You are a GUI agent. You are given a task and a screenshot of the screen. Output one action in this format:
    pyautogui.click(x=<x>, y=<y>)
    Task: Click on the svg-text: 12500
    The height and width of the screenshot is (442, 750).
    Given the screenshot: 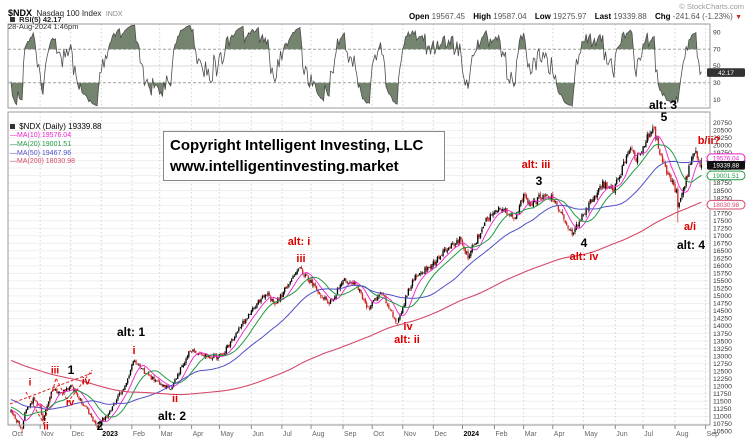 What is the action you would take?
    pyautogui.click(x=722, y=371)
    